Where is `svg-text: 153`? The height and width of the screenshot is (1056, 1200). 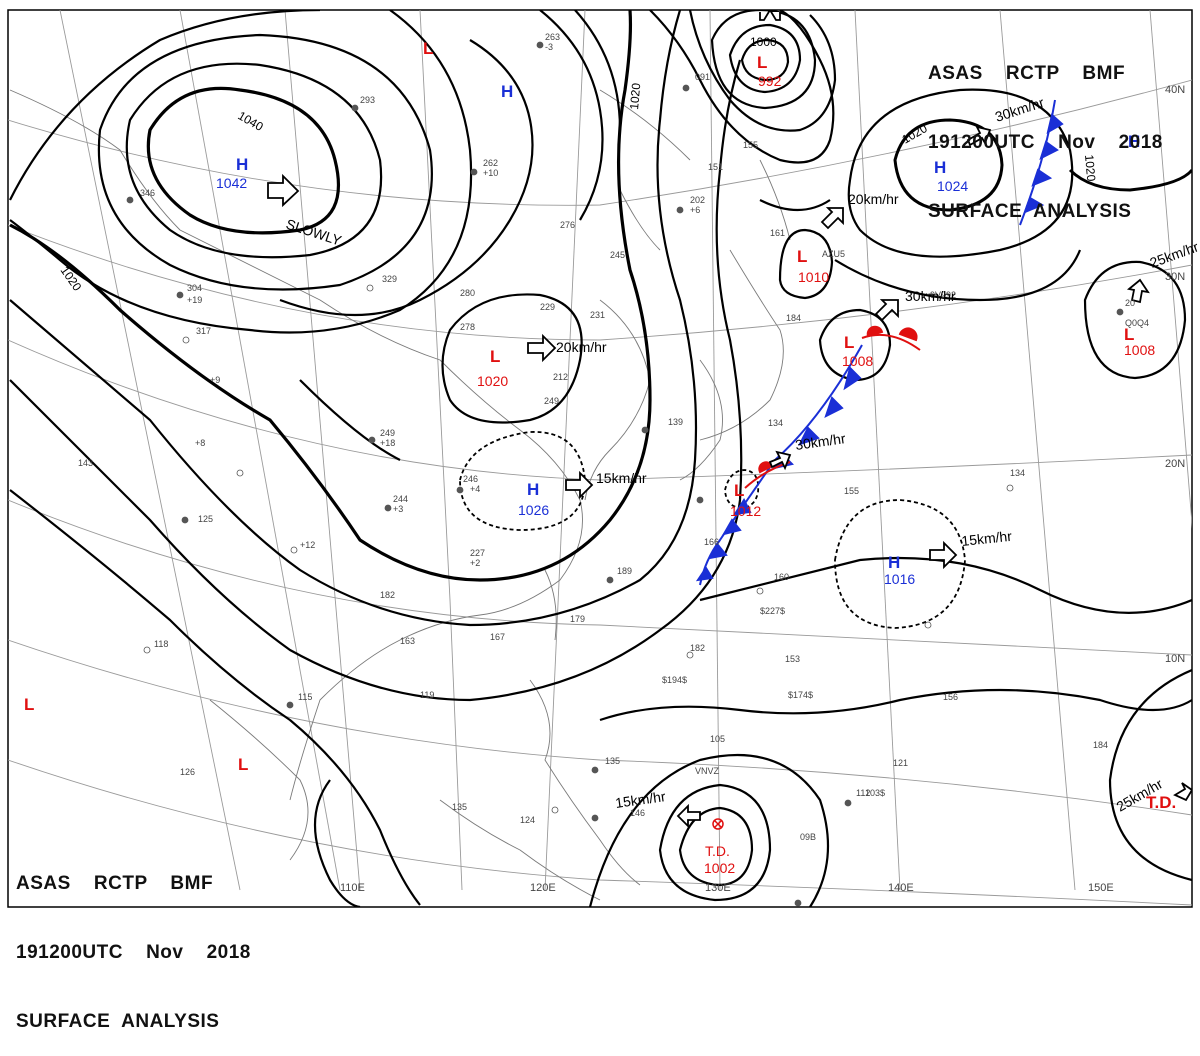 svg-text: 153 is located at coordinates (792, 659).